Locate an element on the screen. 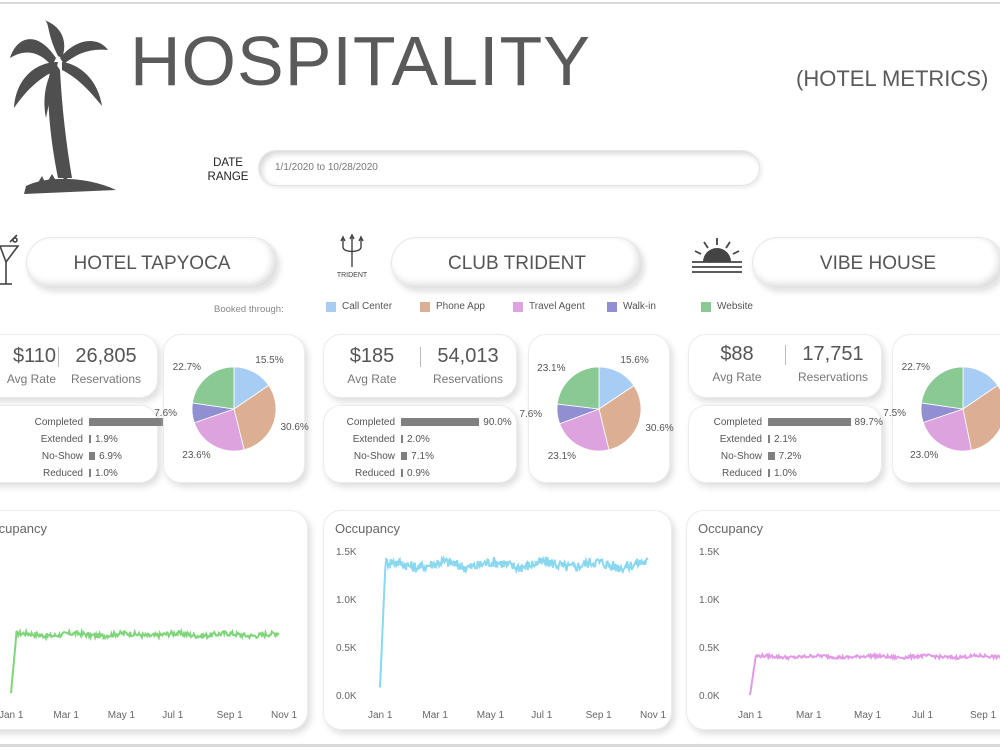  legend-item-walk-in: Walk-in is located at coordinates (631, 306).